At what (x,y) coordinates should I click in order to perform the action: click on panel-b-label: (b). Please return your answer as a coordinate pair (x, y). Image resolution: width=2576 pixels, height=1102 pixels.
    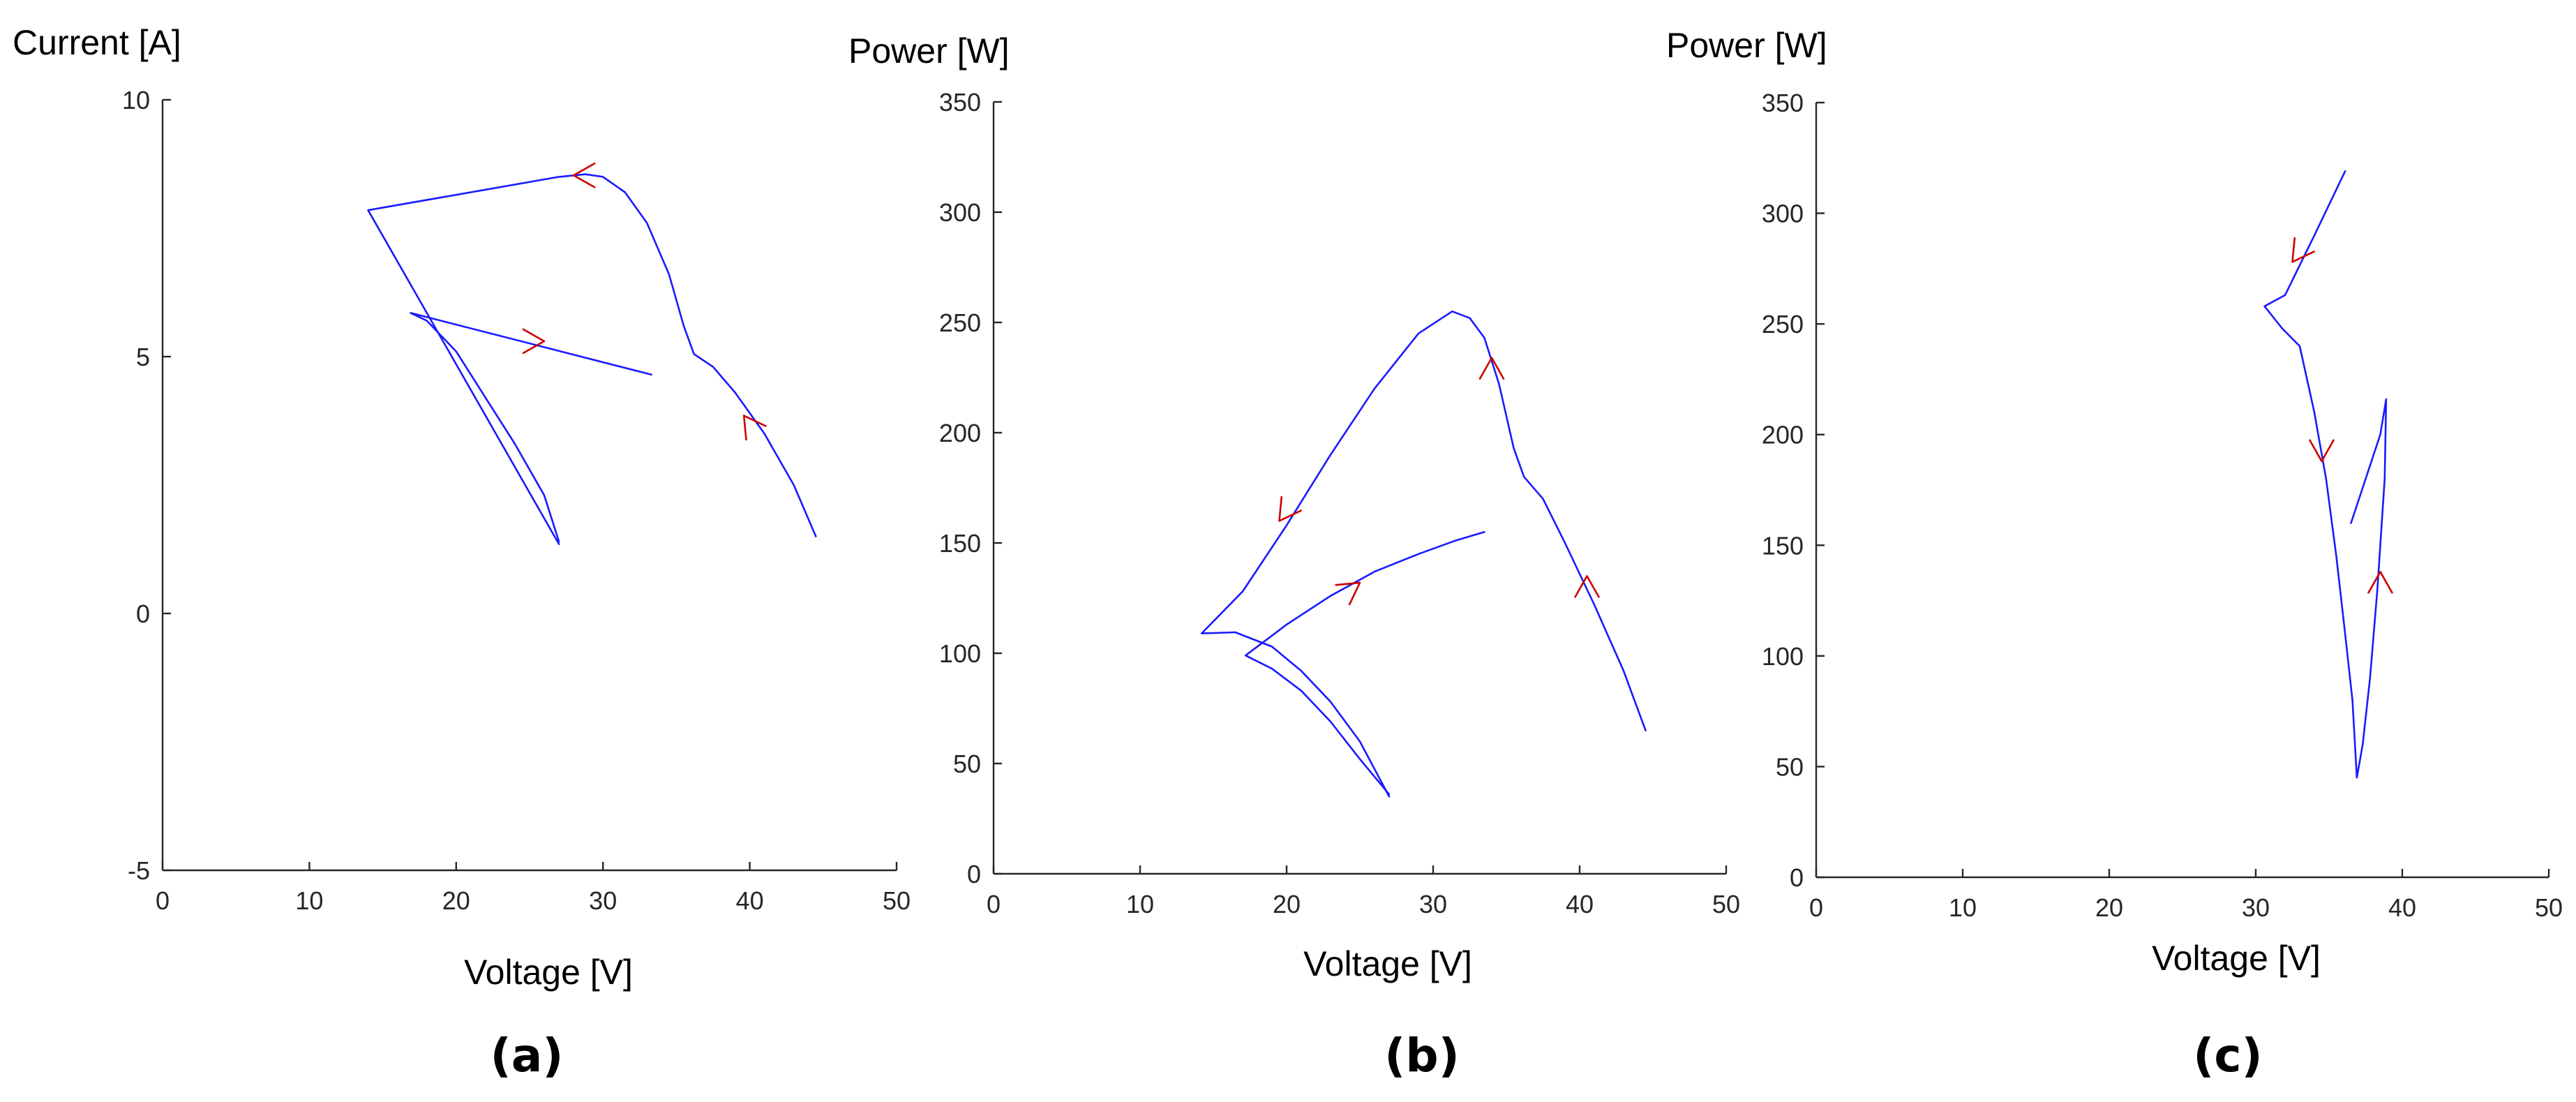
    Looking at the image, I should click on (1422, 1055).